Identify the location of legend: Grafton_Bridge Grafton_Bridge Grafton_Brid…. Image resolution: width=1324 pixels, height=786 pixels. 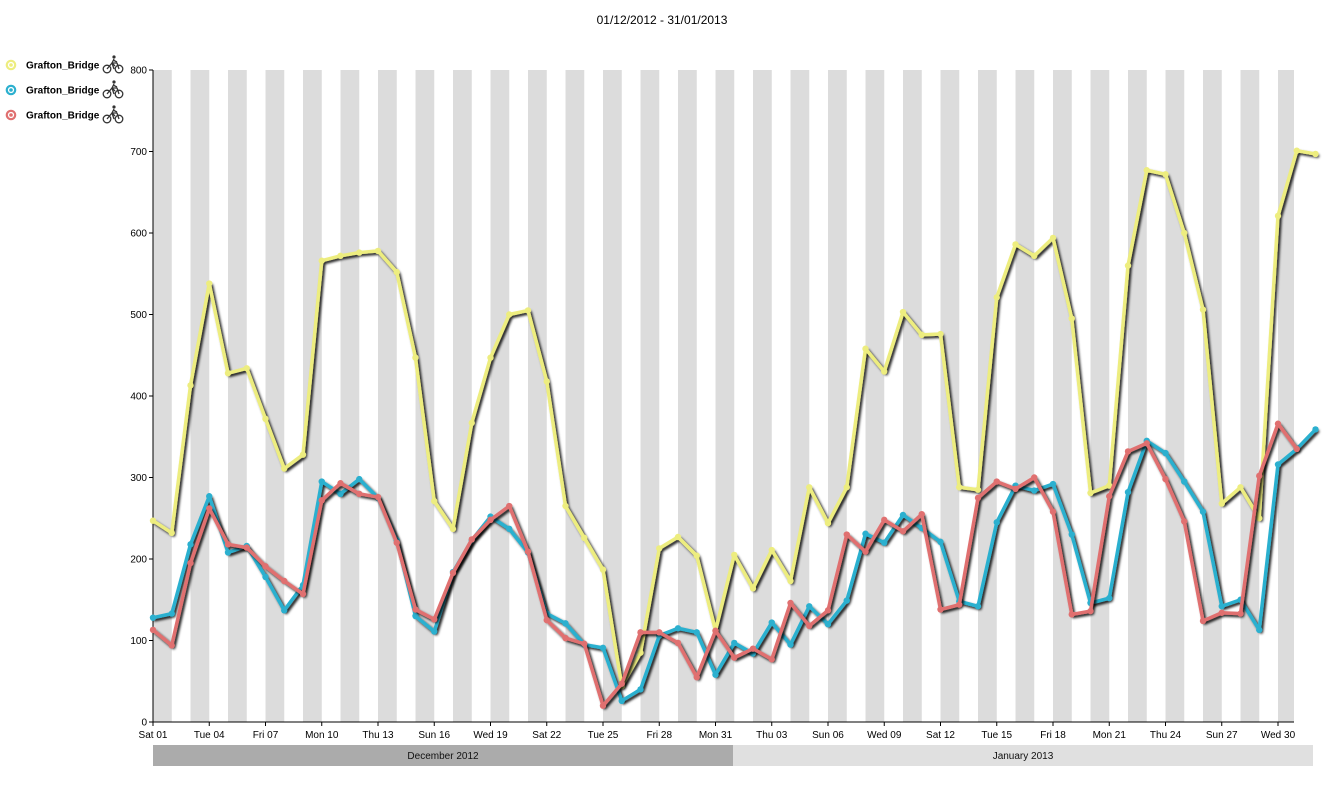
(64, 89).